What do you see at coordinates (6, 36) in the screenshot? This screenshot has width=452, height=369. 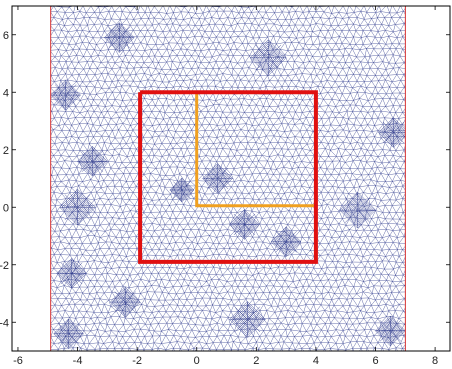 I see `y-tick-label: 6` at bounding box center [6, 36].